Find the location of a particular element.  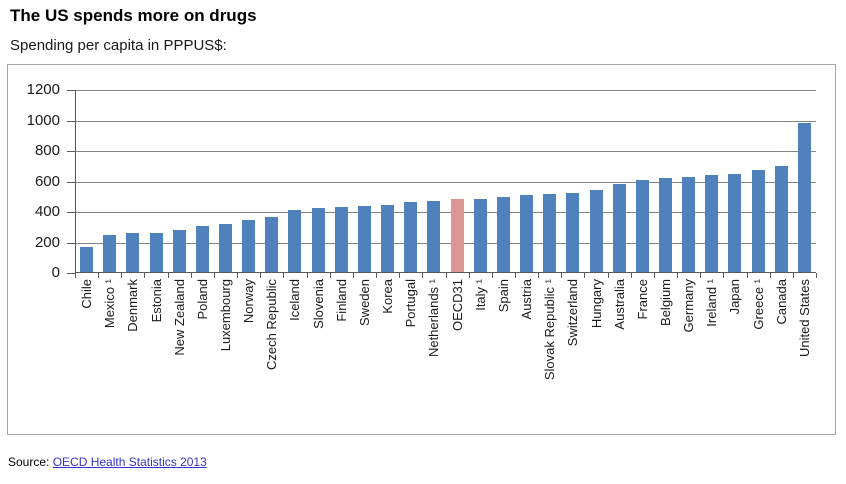

bar-chile is located at coordinates (87, 260).